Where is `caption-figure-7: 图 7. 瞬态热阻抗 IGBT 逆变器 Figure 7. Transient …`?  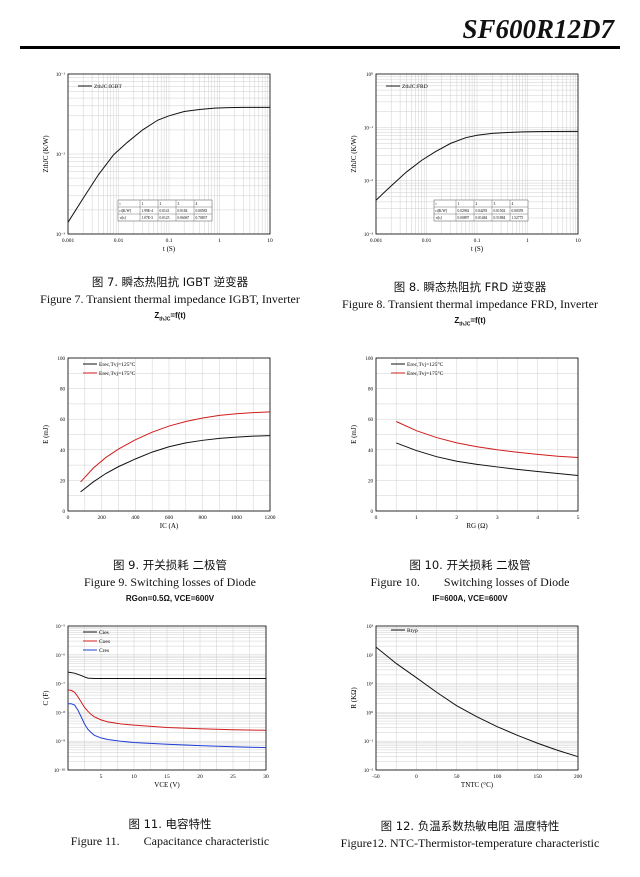
caption-figure-7: 图 7. 瞬态热阻抗 IGBT 逆变器 Figure 7. Transient … is located at coordinates (170, 298).